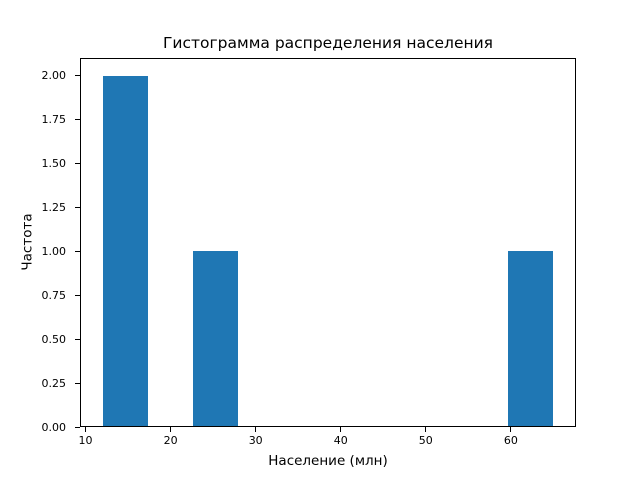 This screenshot has height=480, width=640. What do you see at coordinates (328, 43) in the screenshot?
I see `chart-title: Гистограмма распределения населения` at bounding box center [328, 43].